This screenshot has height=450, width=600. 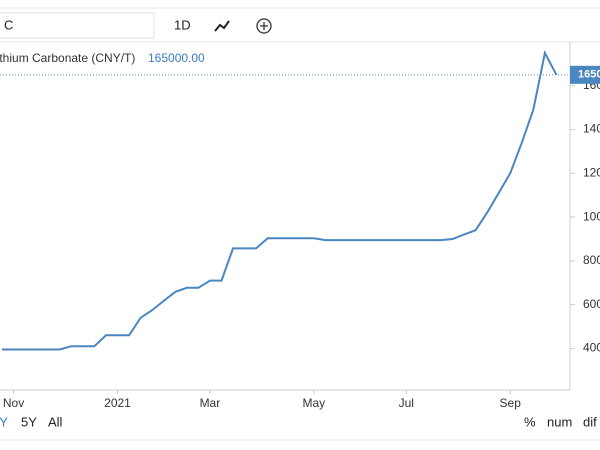 I want to click on last-value-label: 165000.00, so click(x=176, y=58).